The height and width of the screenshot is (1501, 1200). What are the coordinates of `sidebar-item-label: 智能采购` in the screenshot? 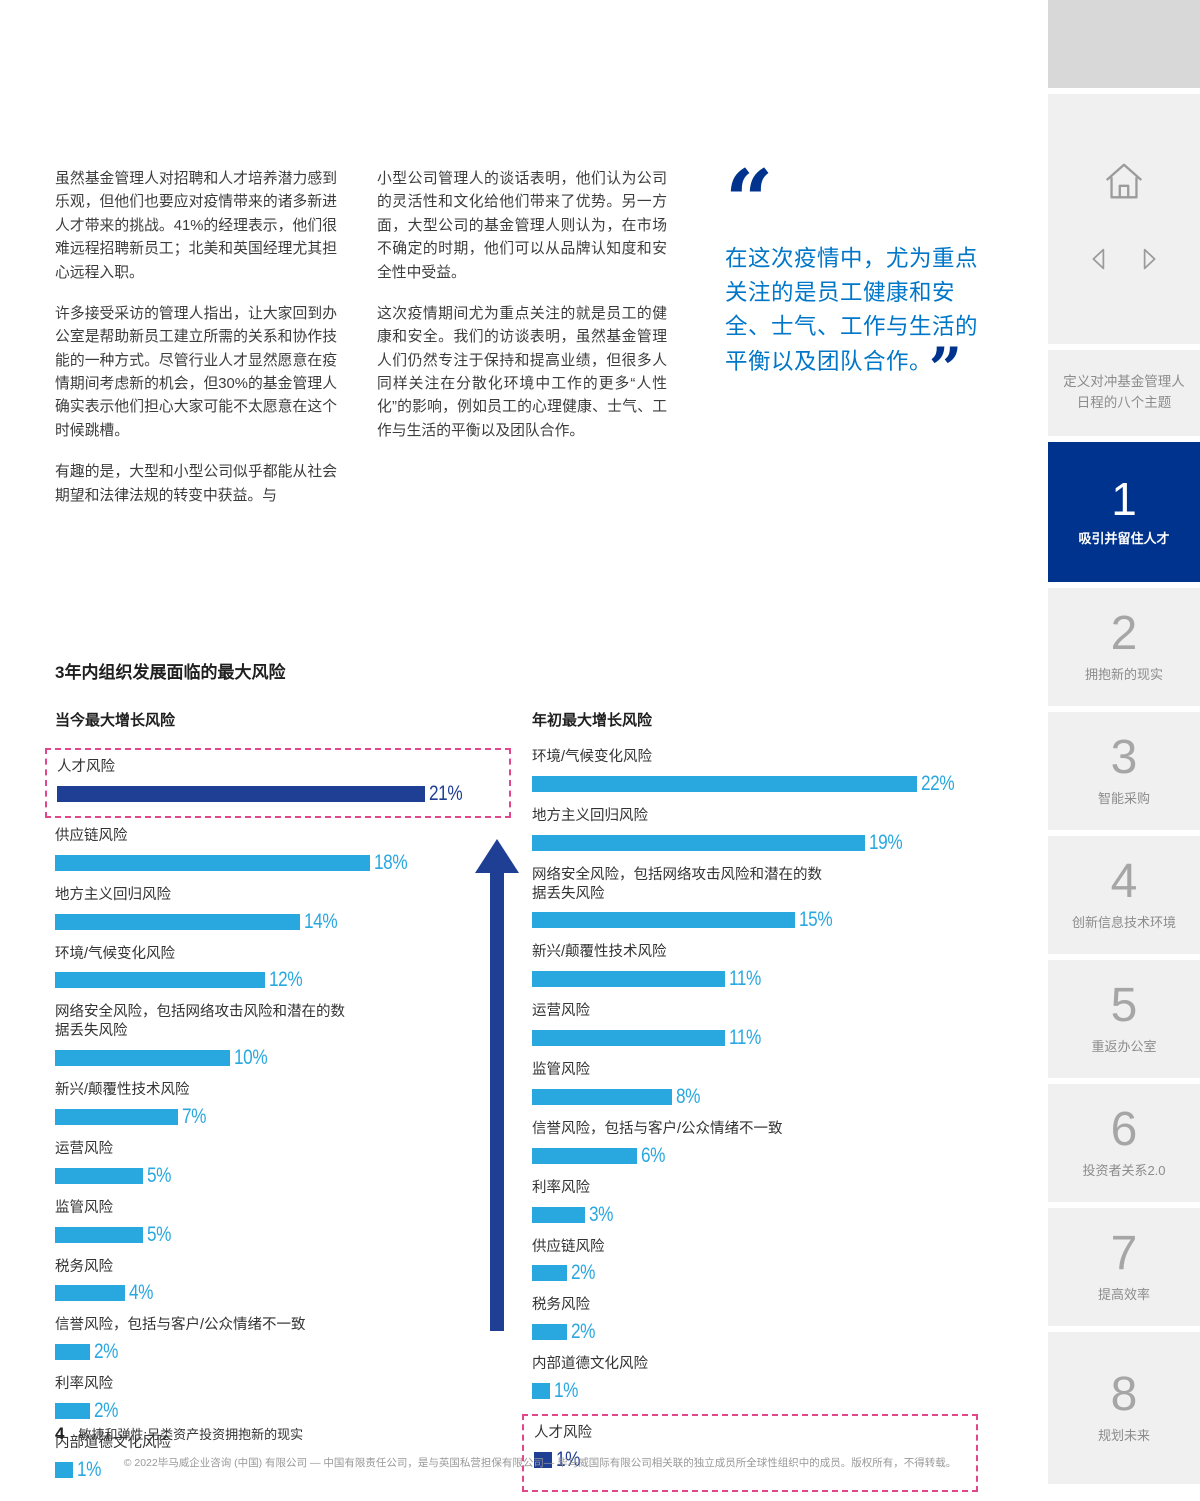 It's located at (1123, 798).